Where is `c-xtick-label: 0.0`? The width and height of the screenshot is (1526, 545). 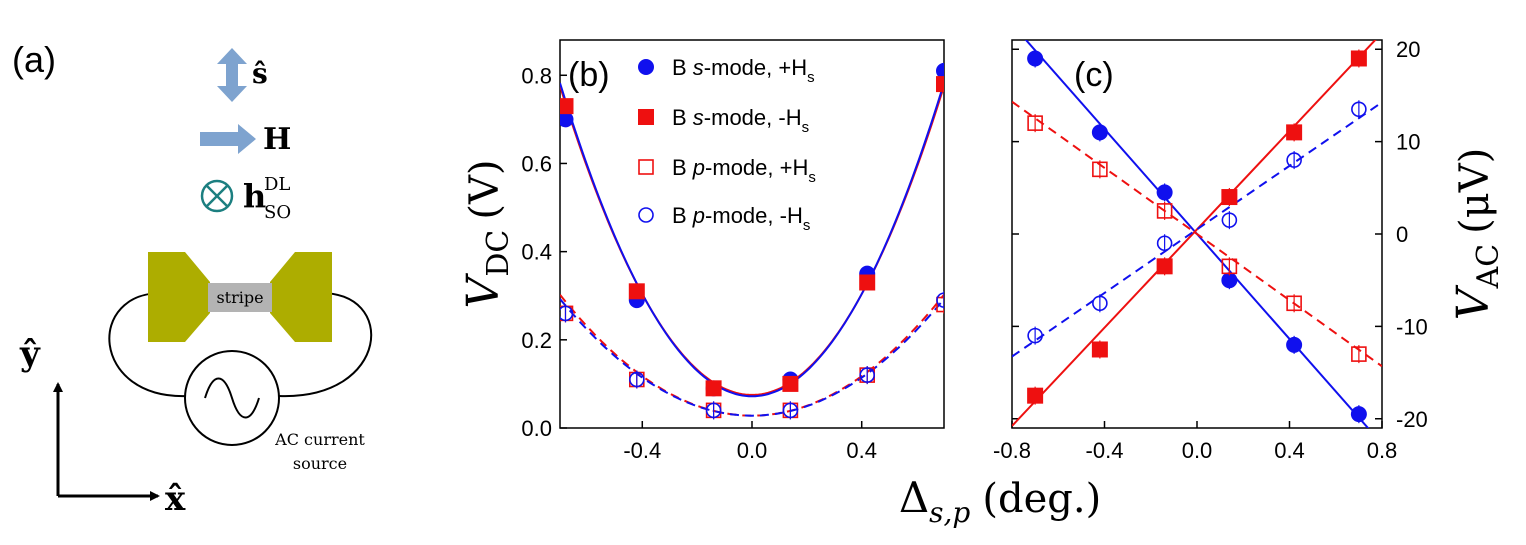
c-xtick-label: 0.0 is located at coordinates (1197, 450).